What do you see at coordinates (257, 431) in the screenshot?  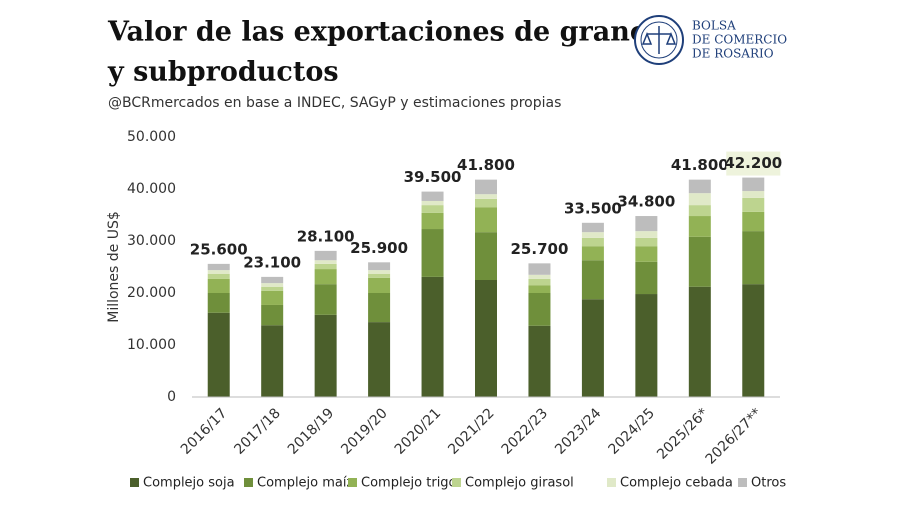 I see `x-tick-label: 2017/18` at bounding box center [257, 431].